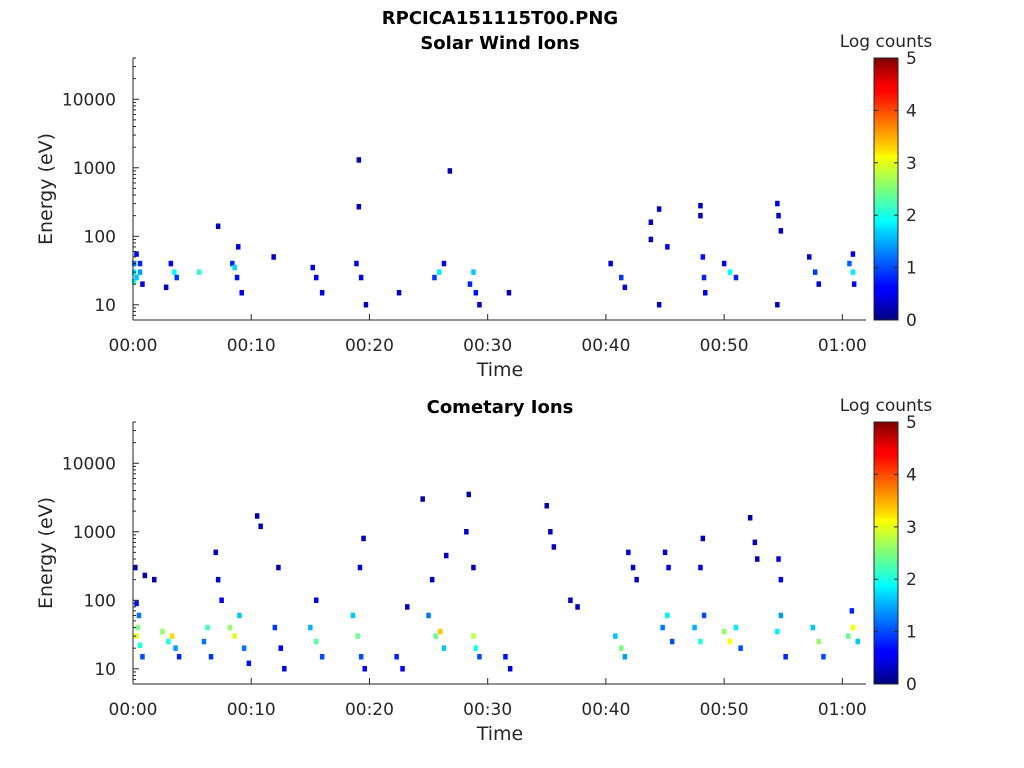 This screenshot has width=1024, height=768. What do you see at coordinates (105, 306) in the screenshot?
I see `y-tick-label: 10` at bounding box center [105, 306].